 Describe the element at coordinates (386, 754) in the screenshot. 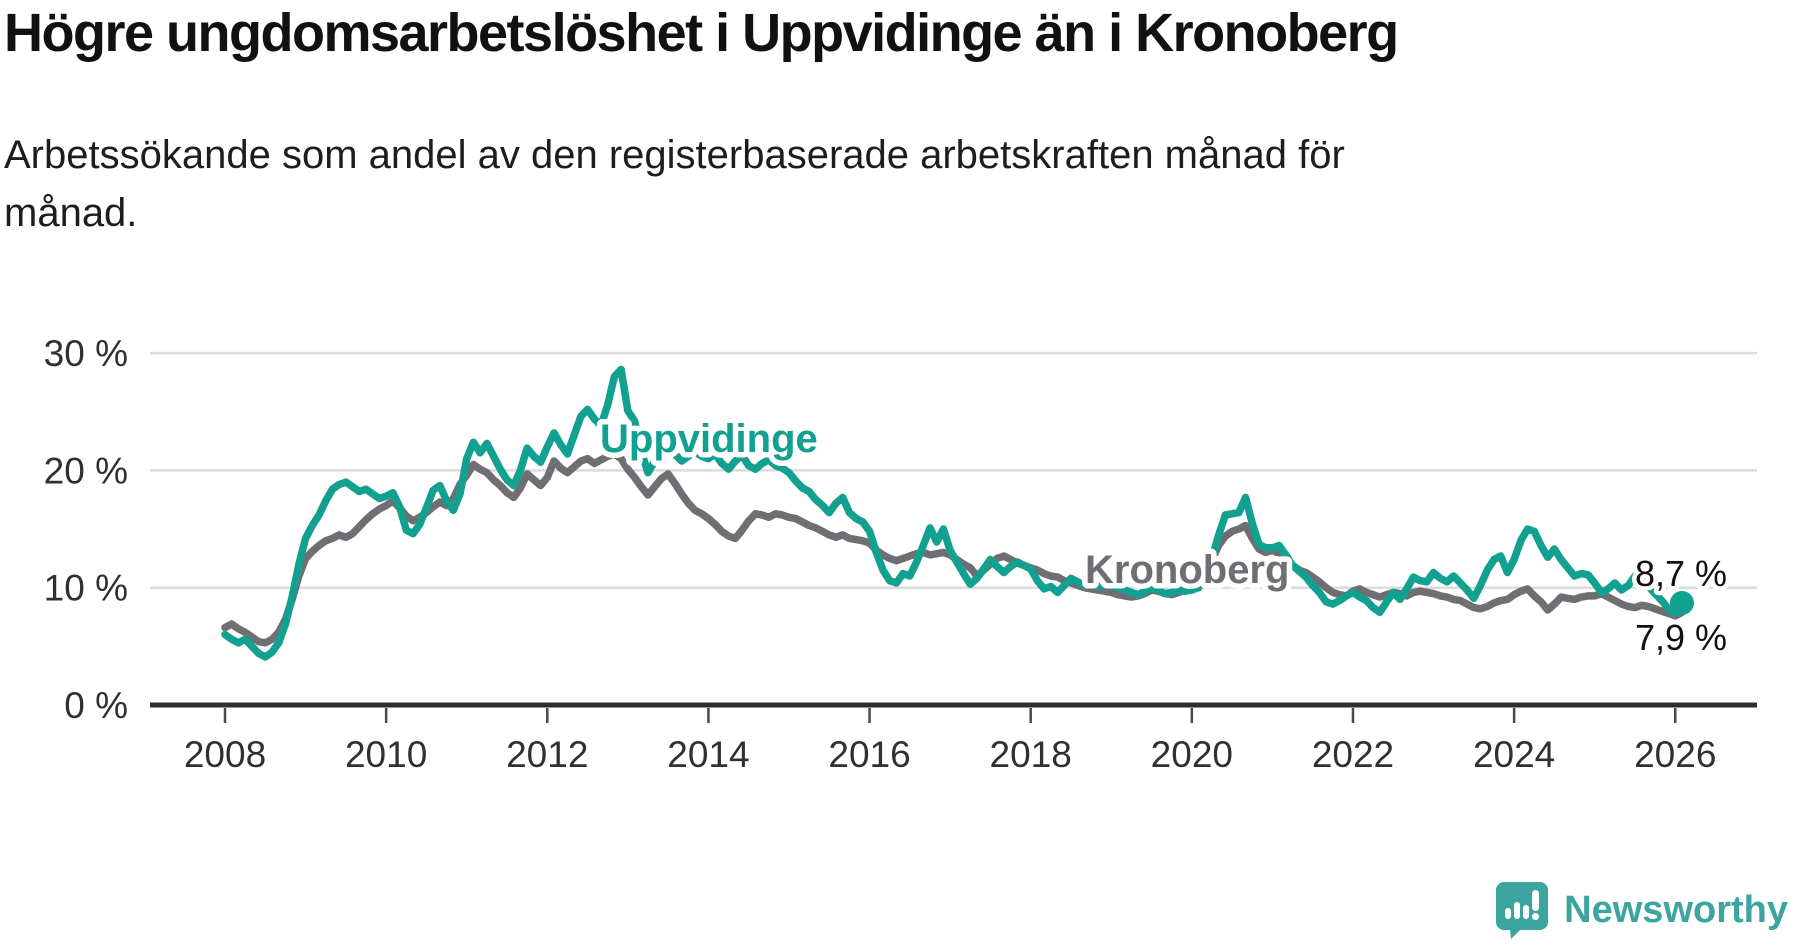

I see `x-tick-label: 2010` at that location.